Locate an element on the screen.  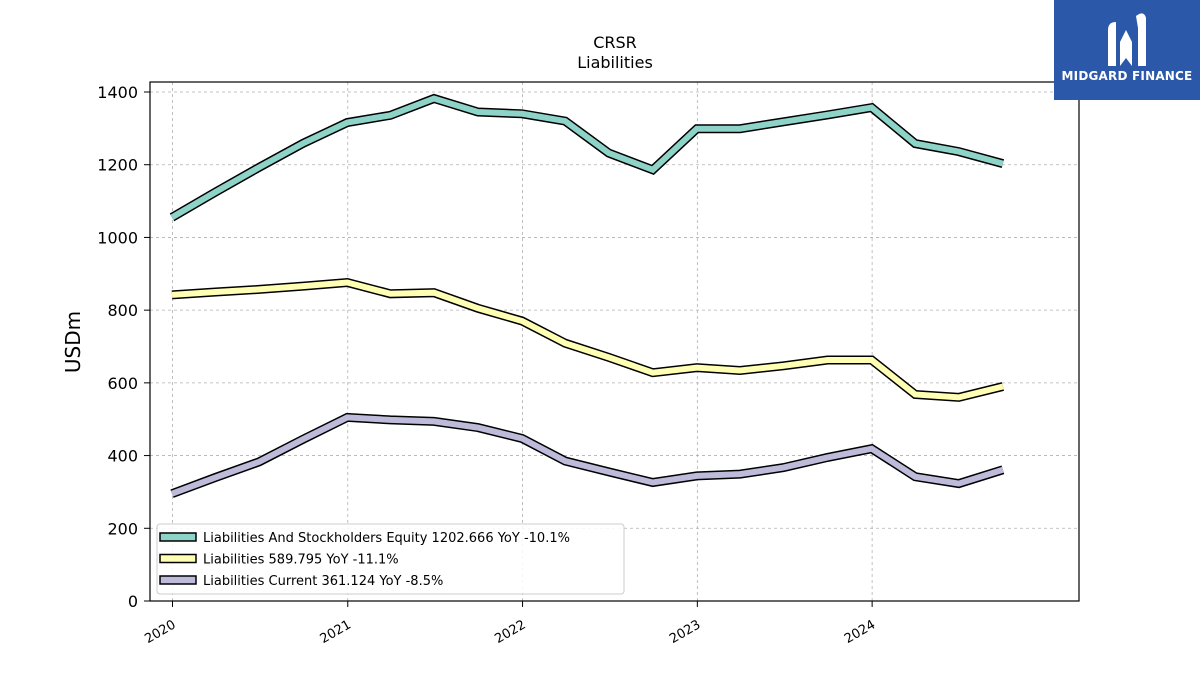
x-tick-label: 2021 is located at coordinates (336, 632).